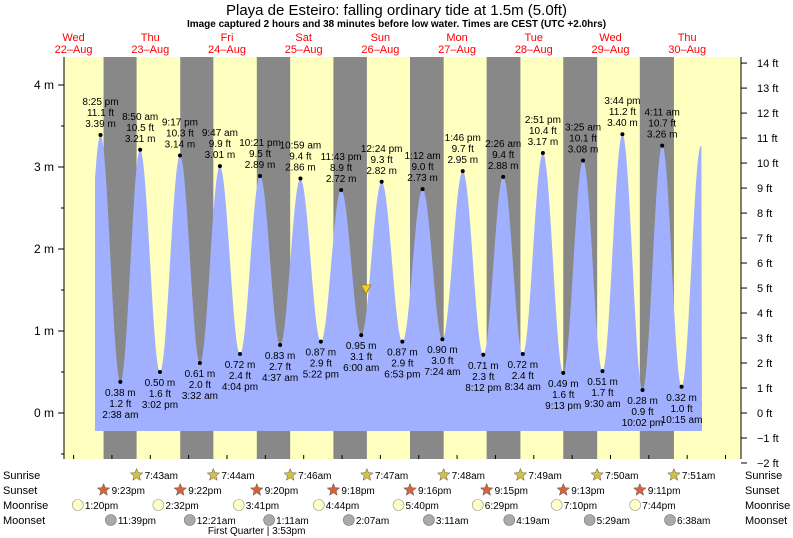  What do you see at coordinates (361, 346) in the screenshot?
I see `low-tide-label: 0.95 m` at bounding box center [361, 346].